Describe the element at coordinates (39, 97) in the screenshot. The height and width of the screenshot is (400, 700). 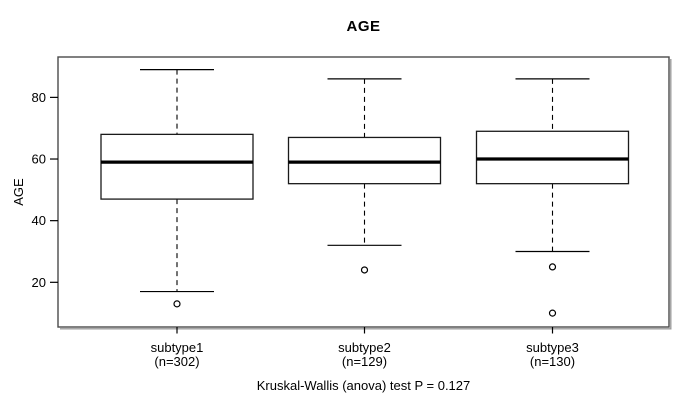
I see `y-tick-label: 80` at that location.